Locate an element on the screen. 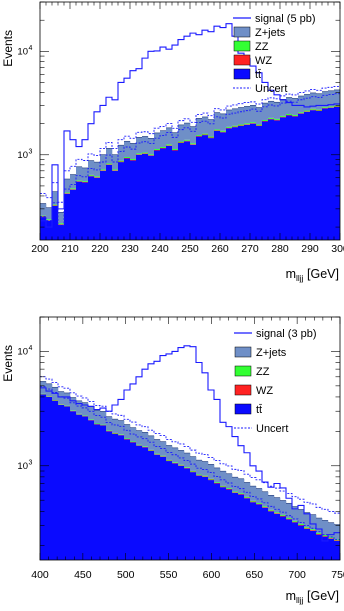 The height and width of the screenshot is (611, 344). x-tick-label: 400 is located at coordinates (40, 575).